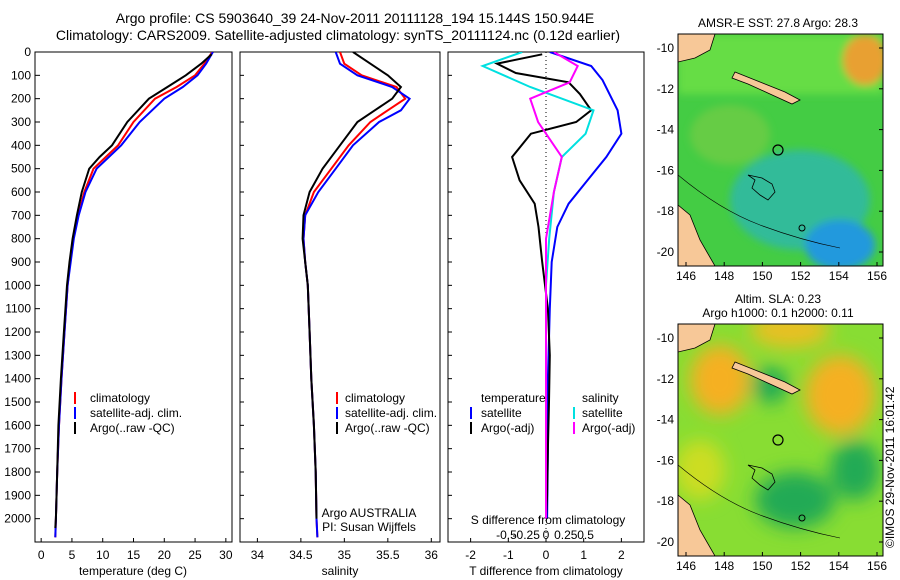  I want to click on temperature-series, so click(134, 295).